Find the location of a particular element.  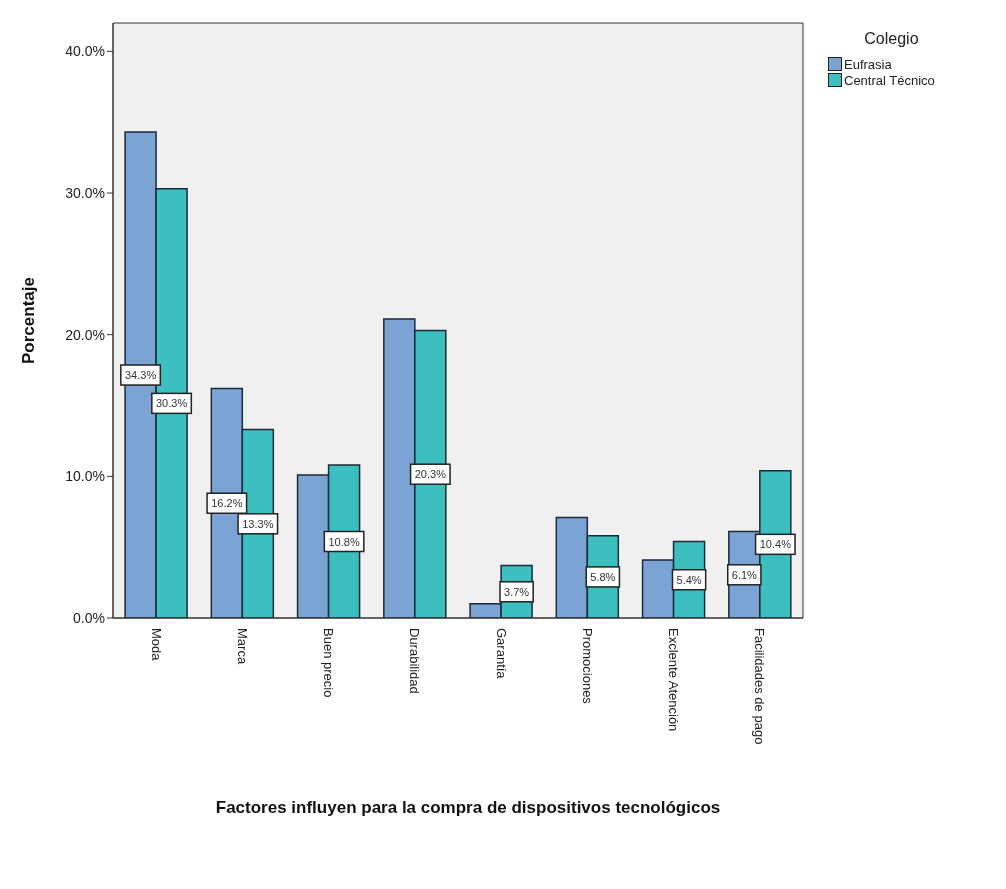

data-label: 5.4% is located at coordinates (689, 579).